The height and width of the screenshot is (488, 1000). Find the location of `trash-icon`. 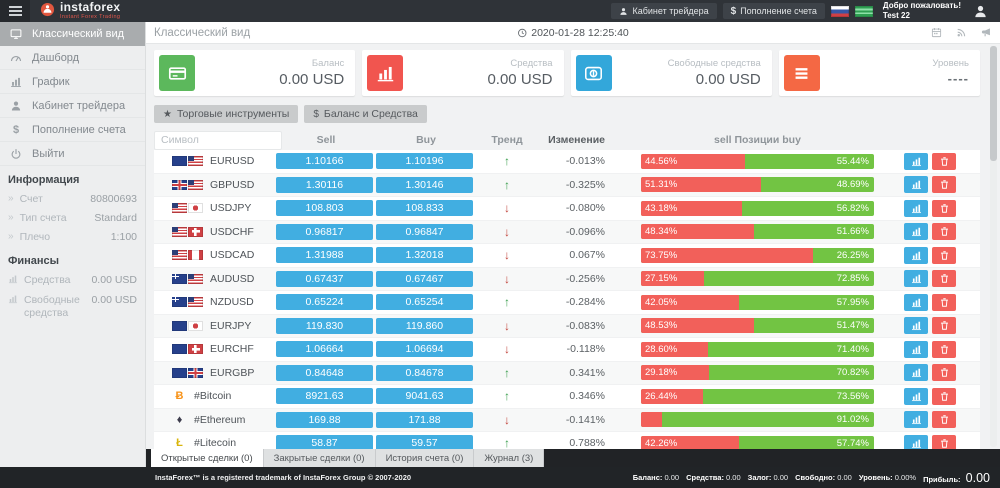

trash-icon is located at coordinates (944, 208).